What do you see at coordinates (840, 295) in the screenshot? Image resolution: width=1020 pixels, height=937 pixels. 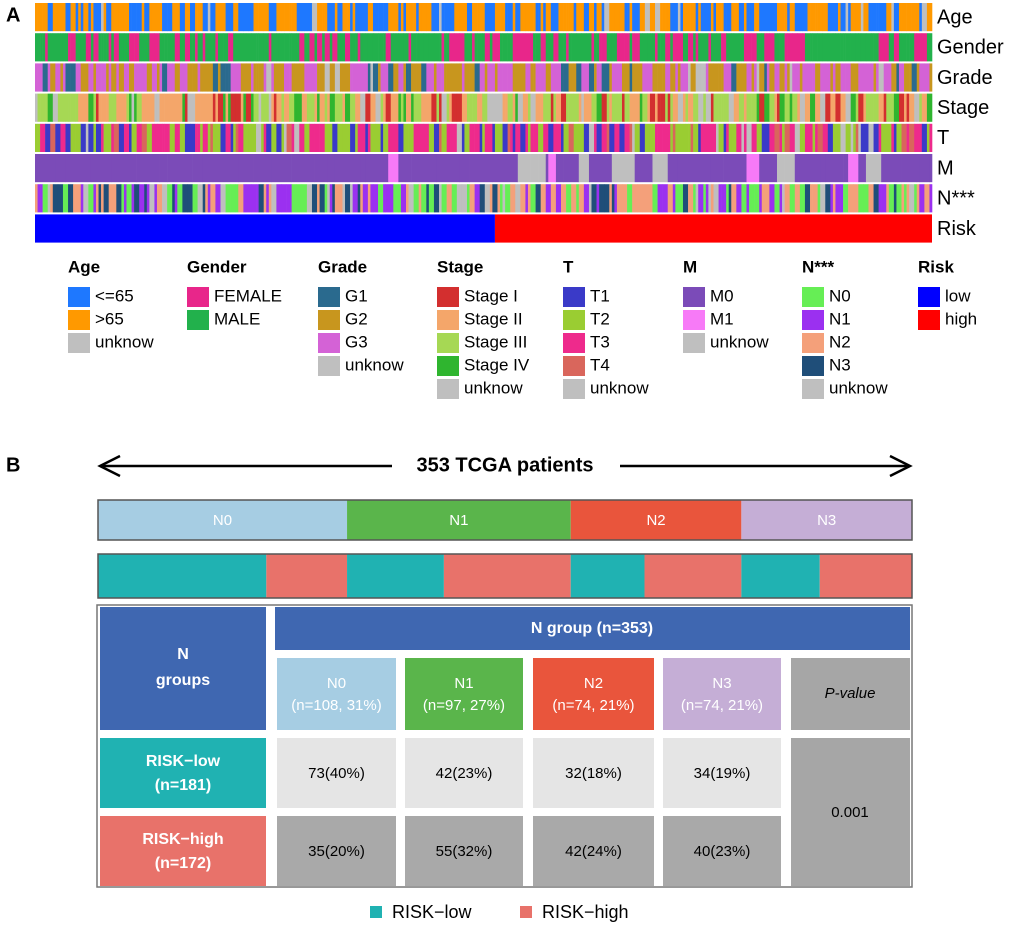 I see `legend-label: N0` at bounding box center [840, 295].